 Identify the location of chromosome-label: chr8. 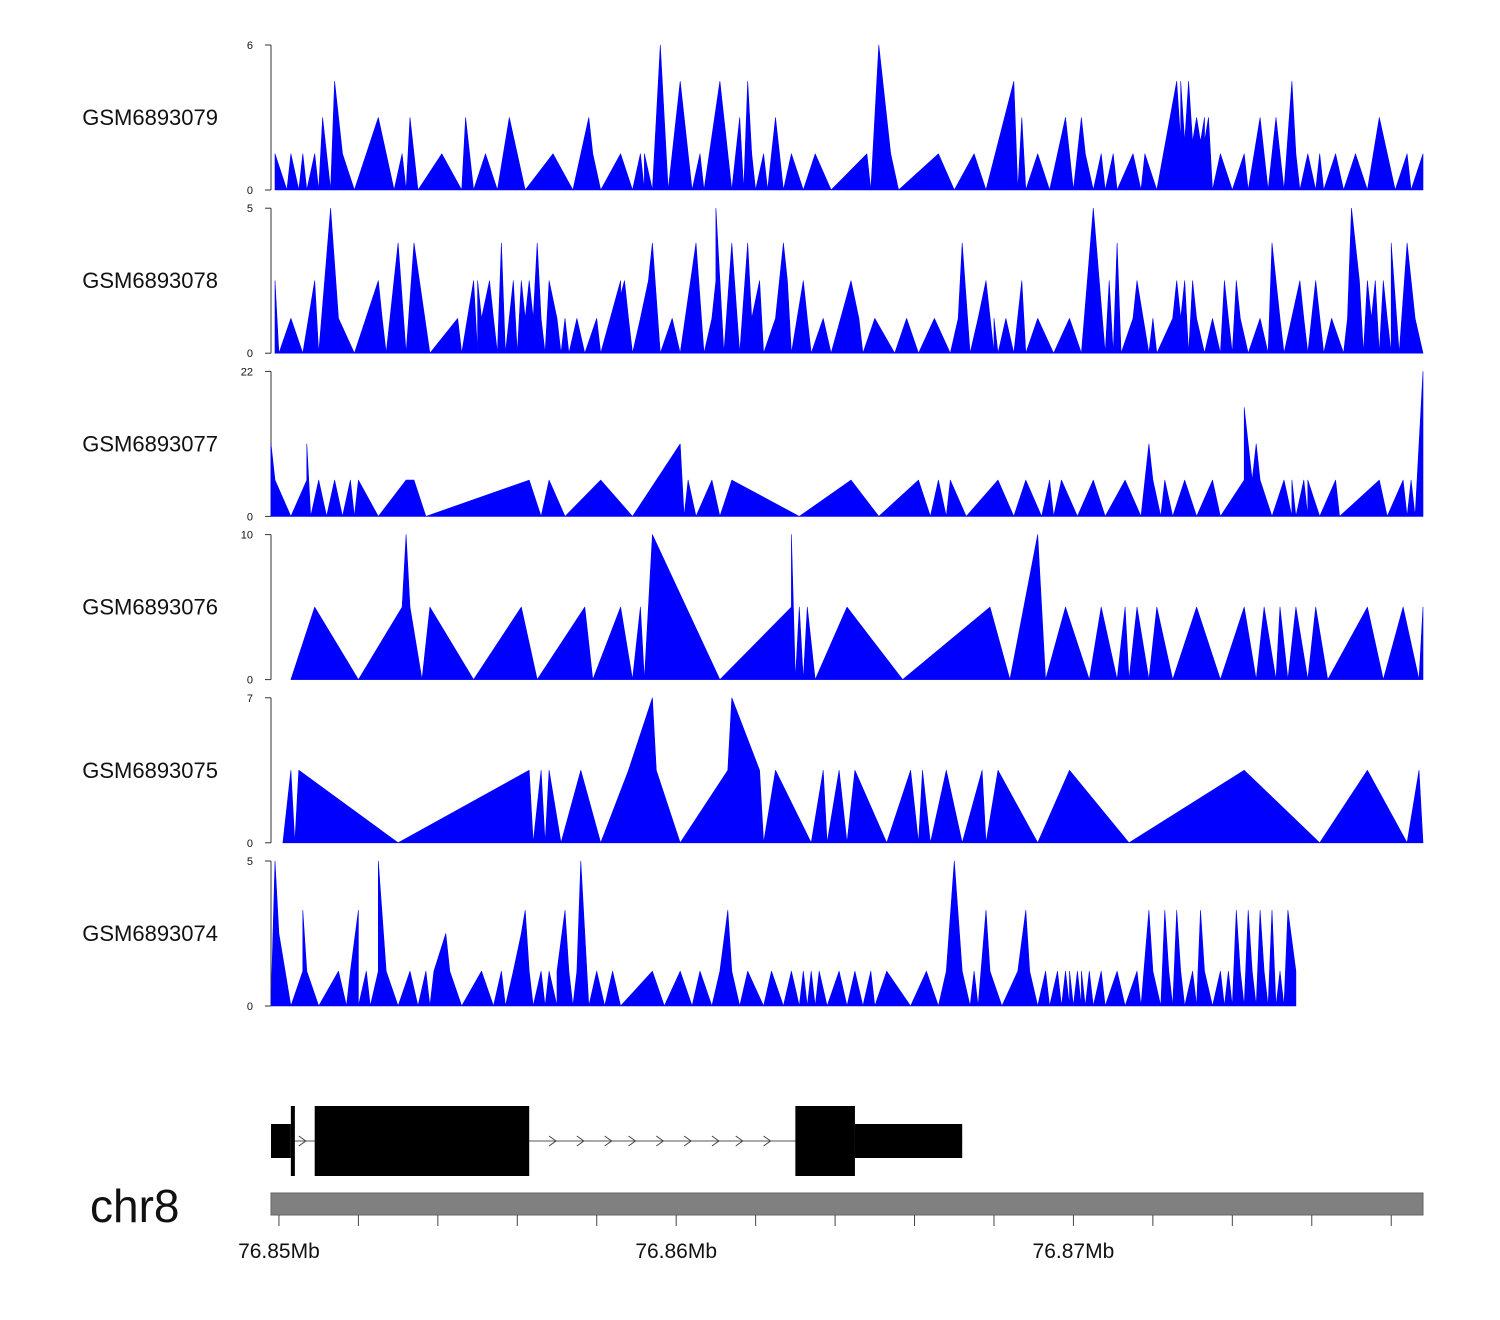
(134, 1206).